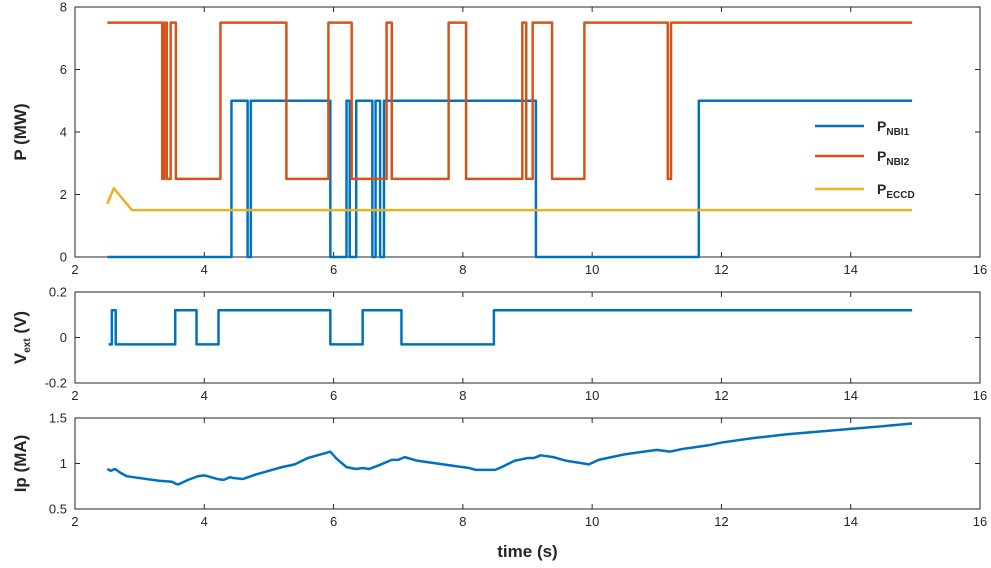 The width and height of the screenshot is (991, 568). I want to click on voltage-x-tick-label: 16, so click(980, 395).